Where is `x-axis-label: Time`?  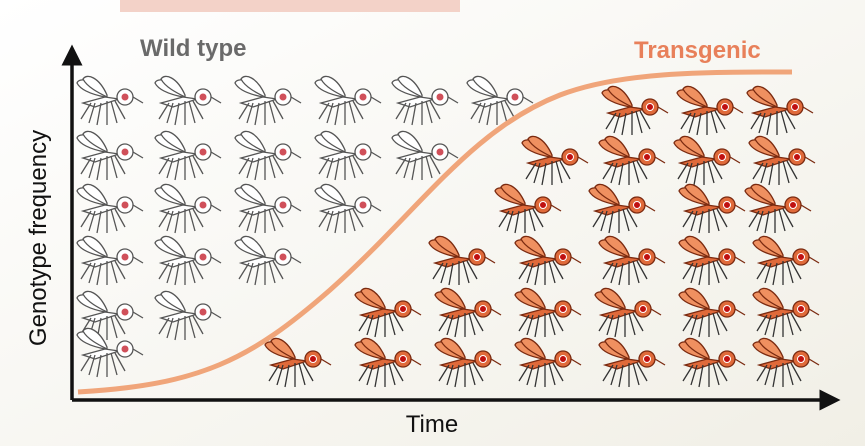 x-axis-label: Time is located at coordinates (432, 424).